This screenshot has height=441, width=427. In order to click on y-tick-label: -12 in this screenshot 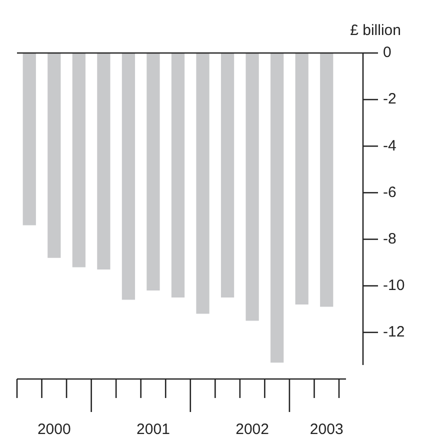, I will do `click(394, 332)`.